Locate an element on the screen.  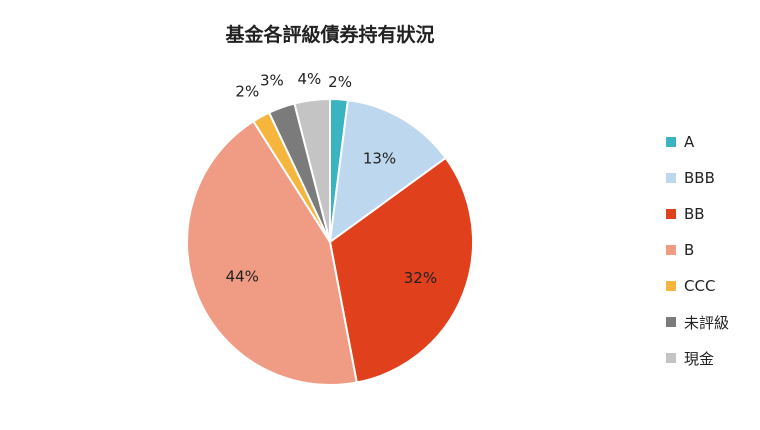
legend-label-6: 現金 is located at coordinates (699, 358).